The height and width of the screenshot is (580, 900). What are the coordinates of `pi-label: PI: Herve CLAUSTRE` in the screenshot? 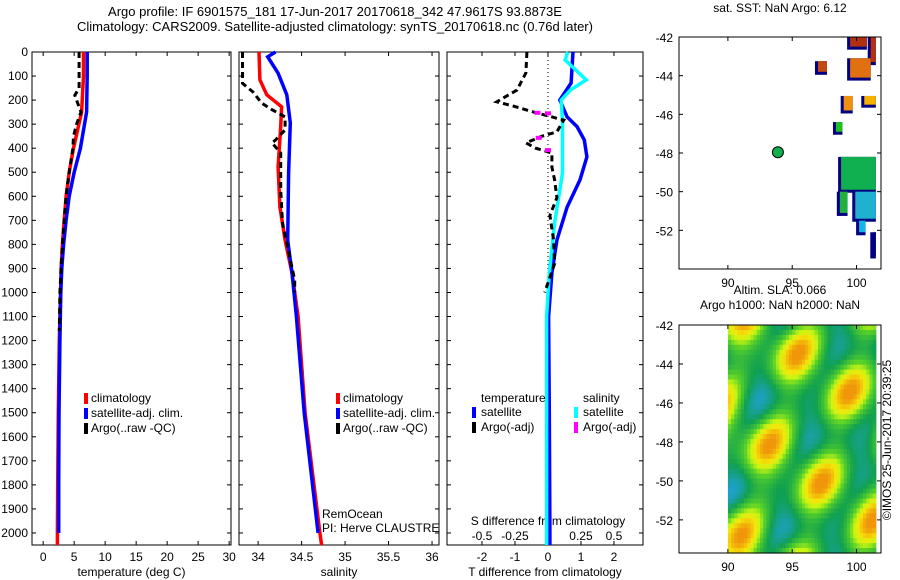 It's located at (380, 528).